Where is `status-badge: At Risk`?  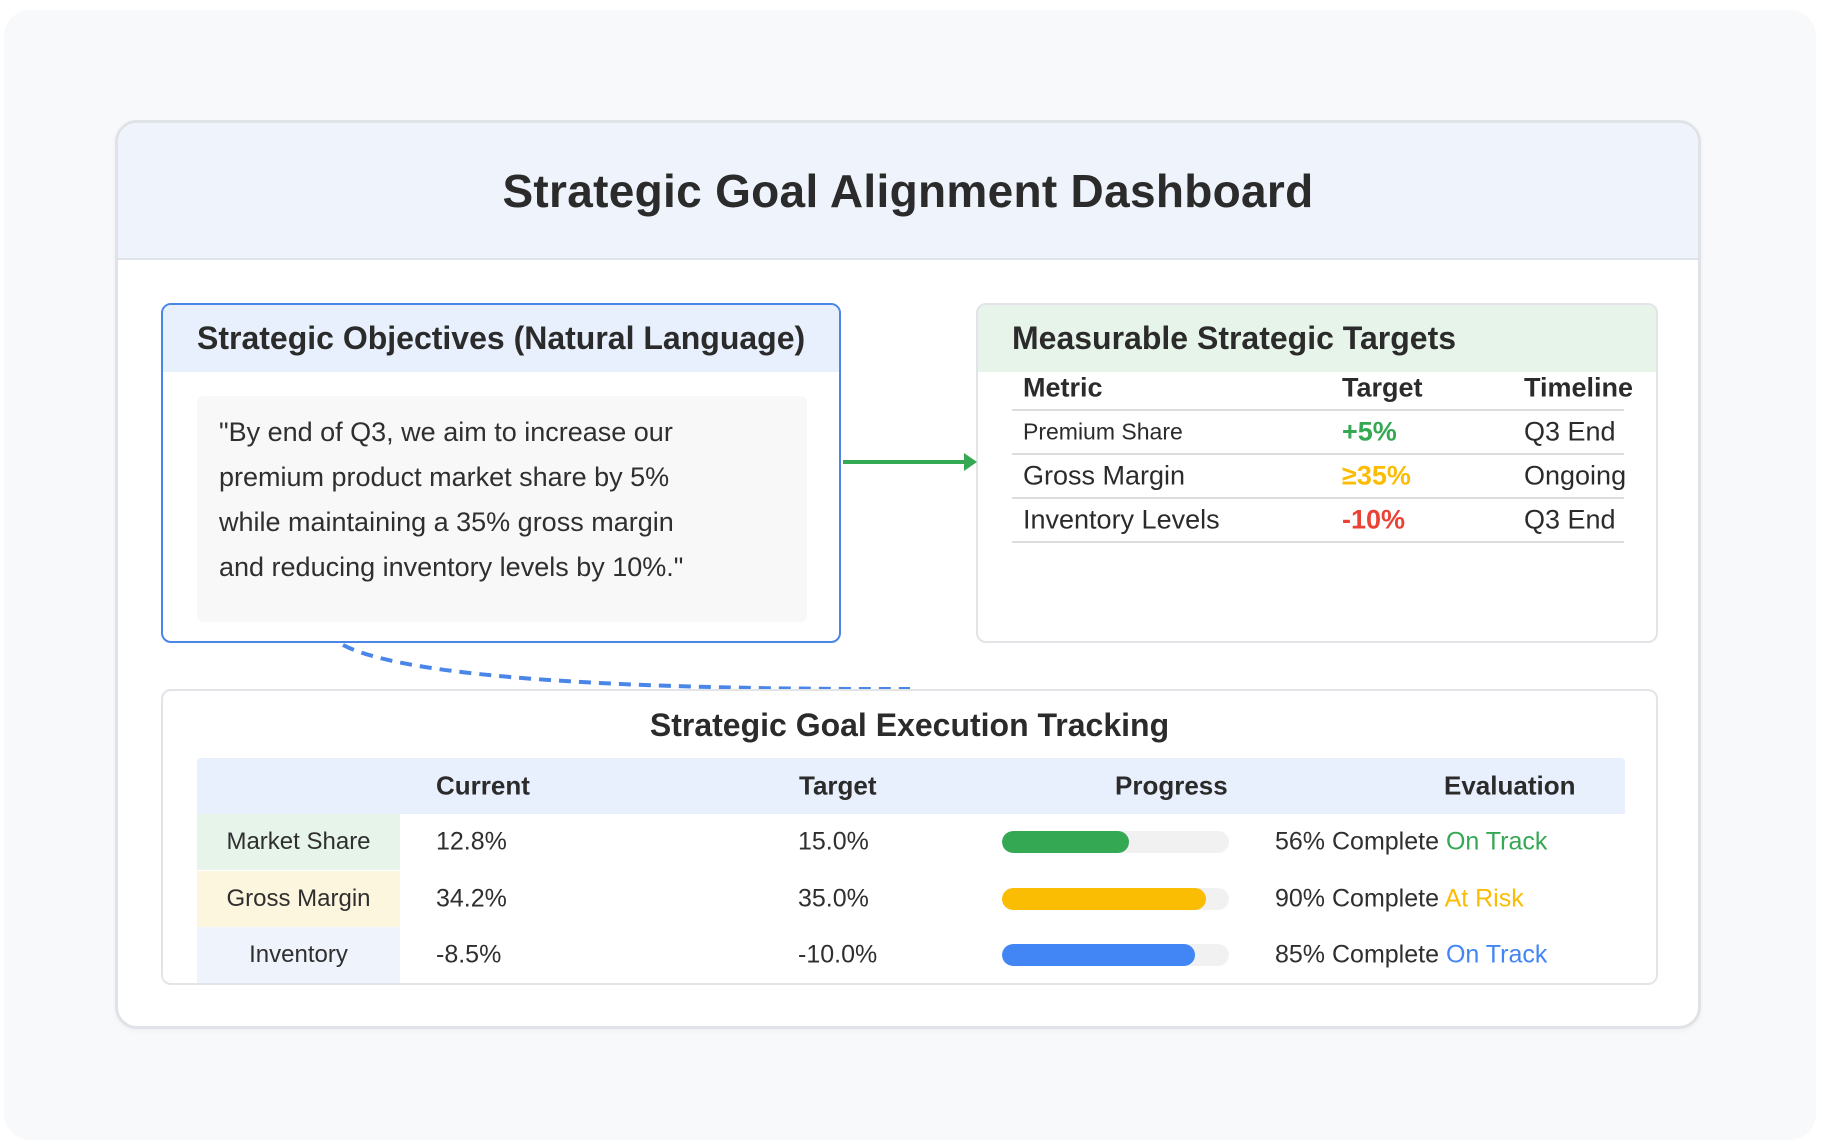
status-badge: At Risk is located at coordinates (1484, 898).